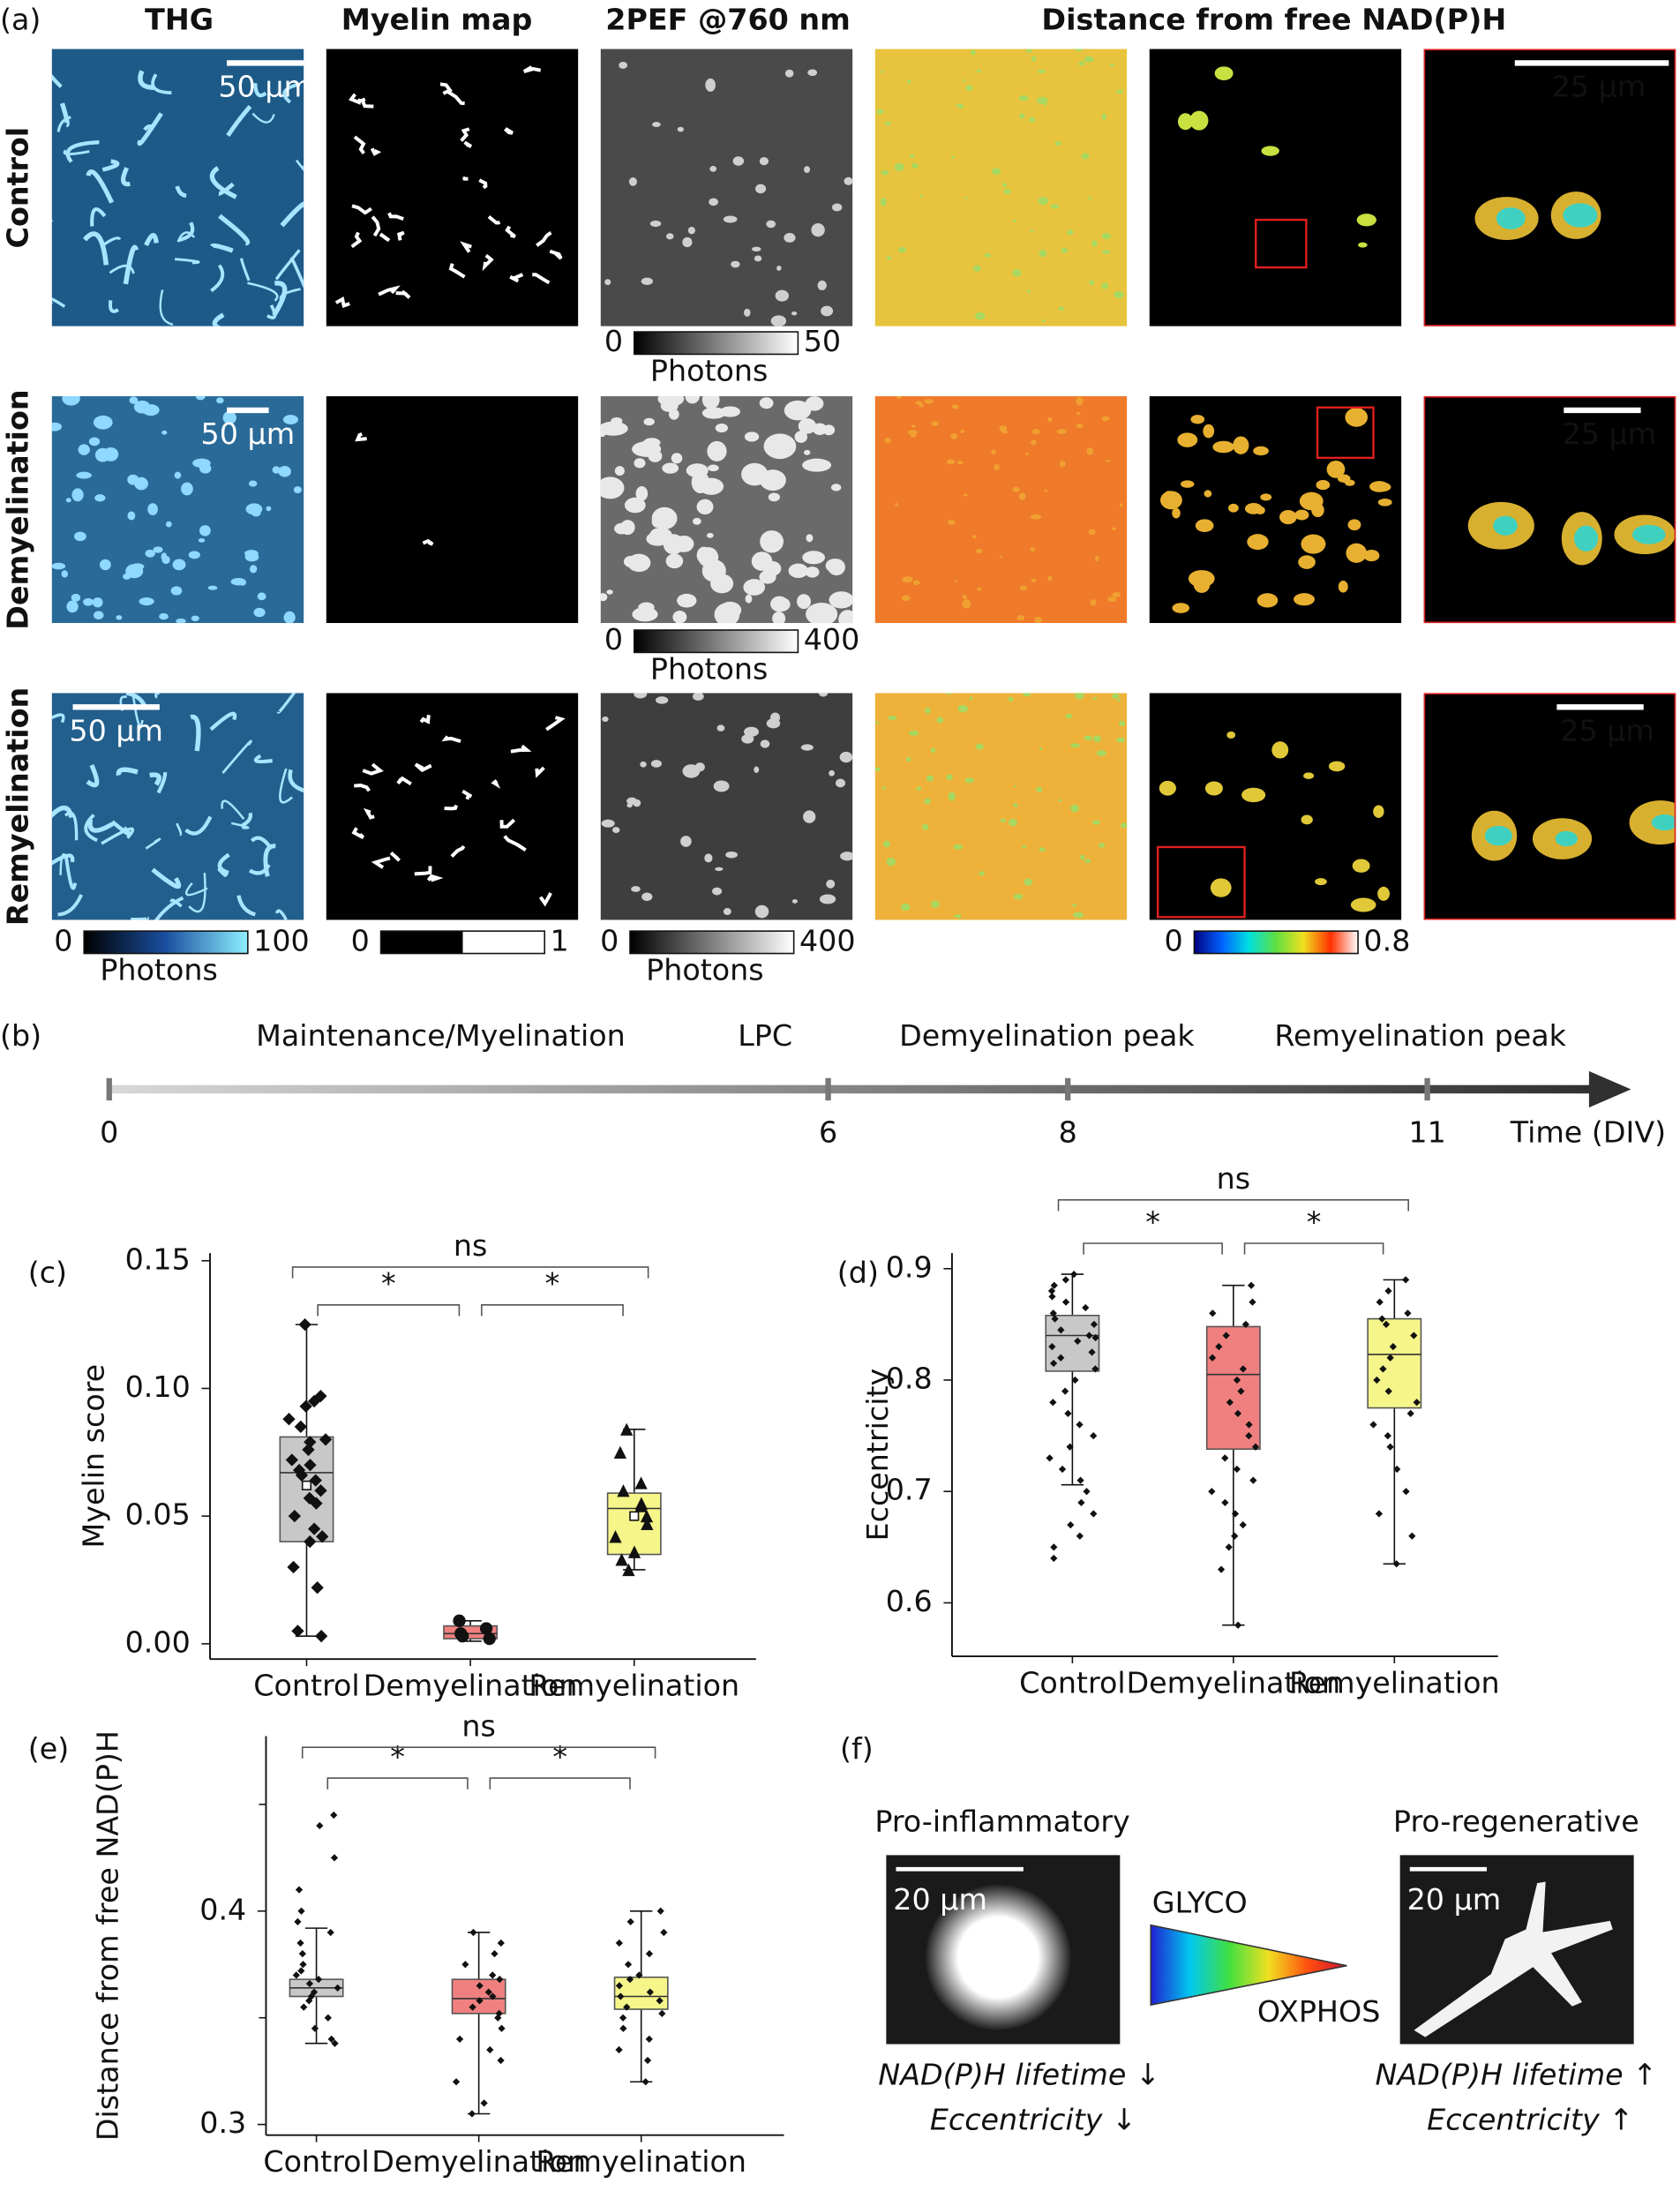  Describe the element at coordinates (281, 940) in the screenshot. I see `colorbar-max: 100` at that location.